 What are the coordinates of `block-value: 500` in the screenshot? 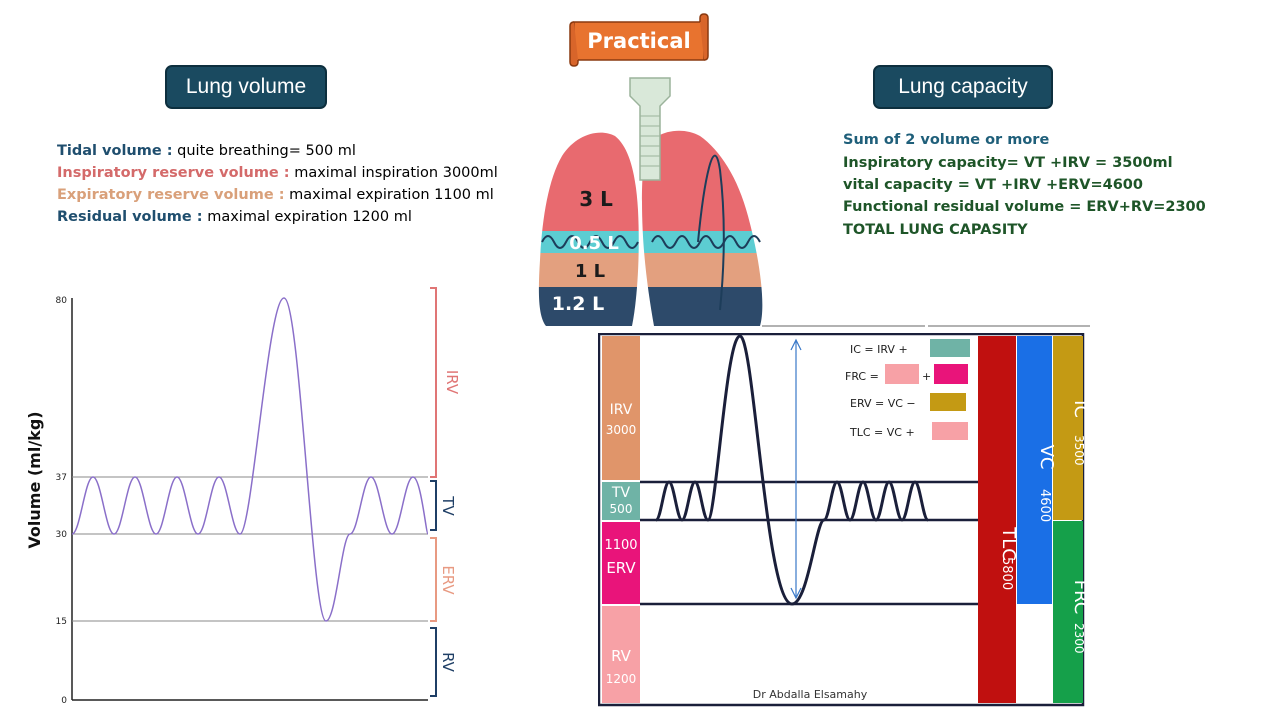 It's located at (621, 509).